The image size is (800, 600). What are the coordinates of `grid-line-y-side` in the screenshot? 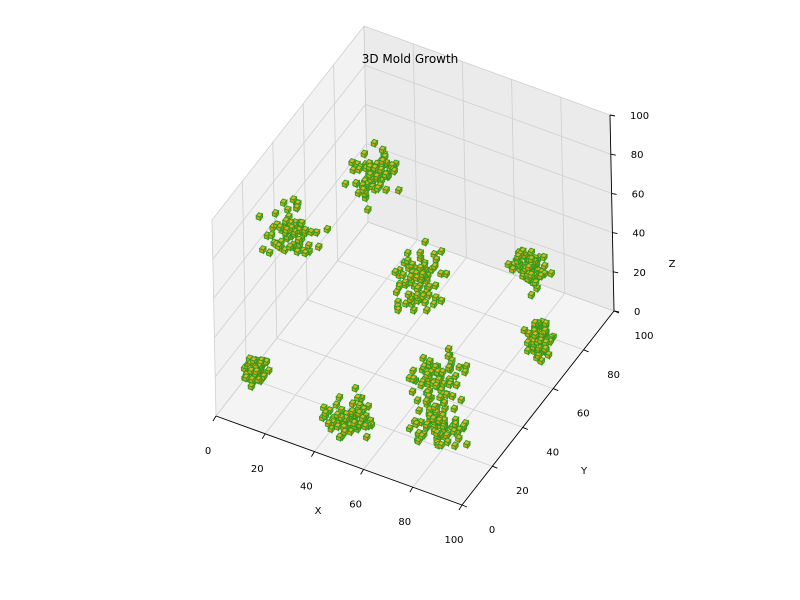 It's located at (335, 162).